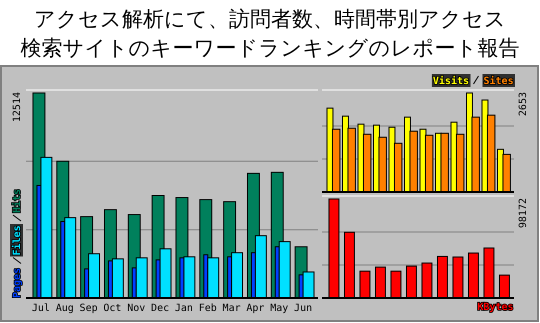  Describe the element at coordinates (270, 19) in the screenshot. I see `chart-title: アクセス解析にて、訪問者数、時間帯別アクセス` at that location.